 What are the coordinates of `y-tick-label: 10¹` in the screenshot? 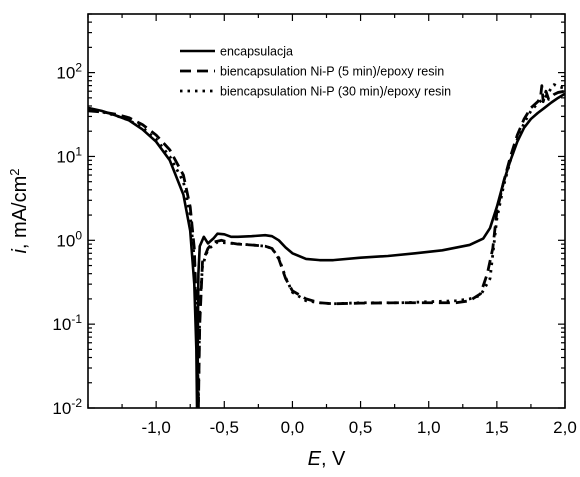 It's located at (69, 155).